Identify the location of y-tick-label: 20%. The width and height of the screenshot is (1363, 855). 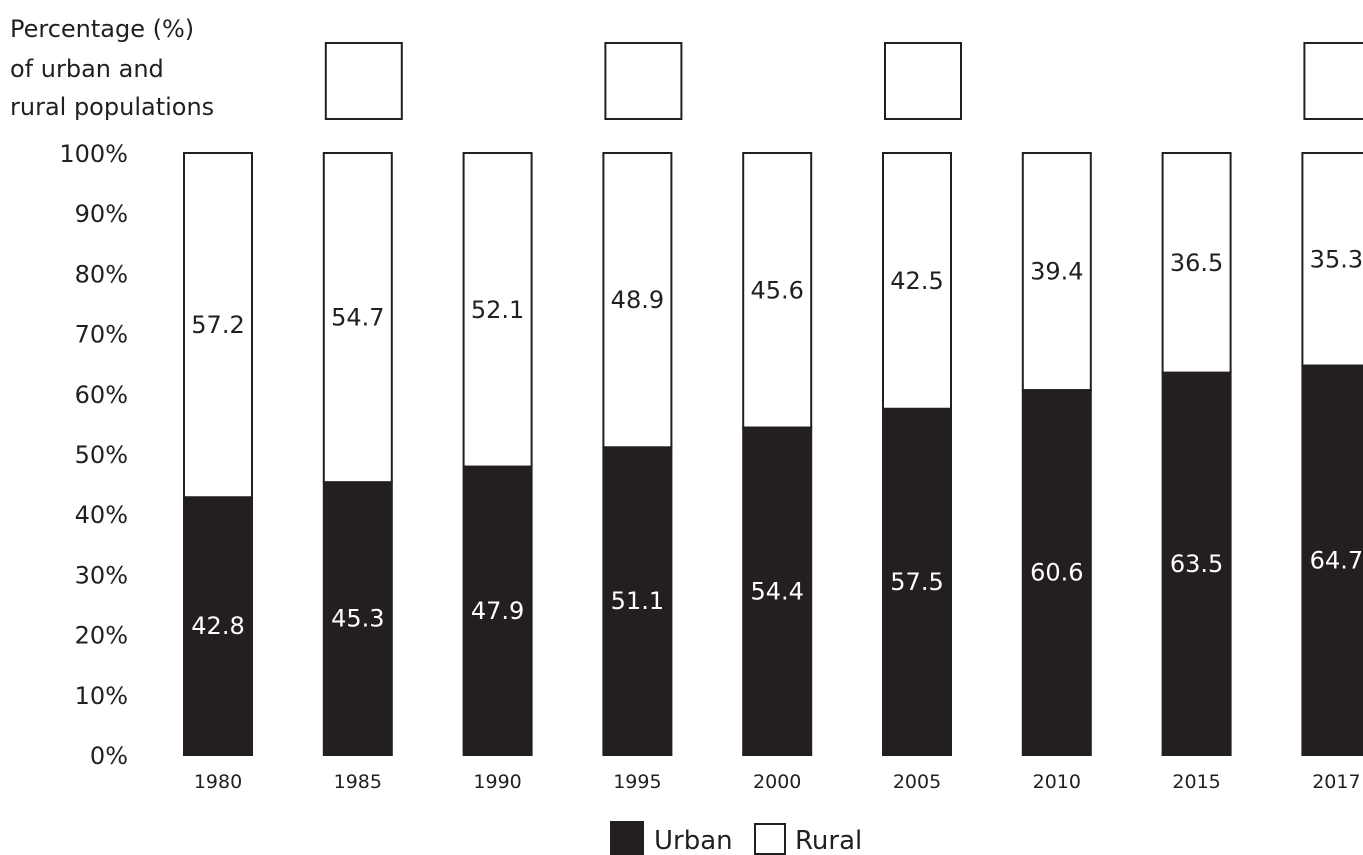
(101, 636).